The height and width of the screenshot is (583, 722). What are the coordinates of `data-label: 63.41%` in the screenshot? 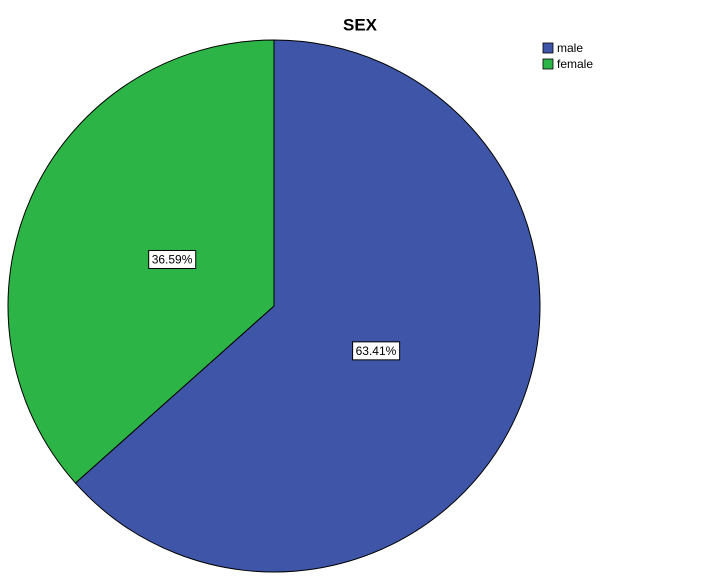 It's located at (376, 351).